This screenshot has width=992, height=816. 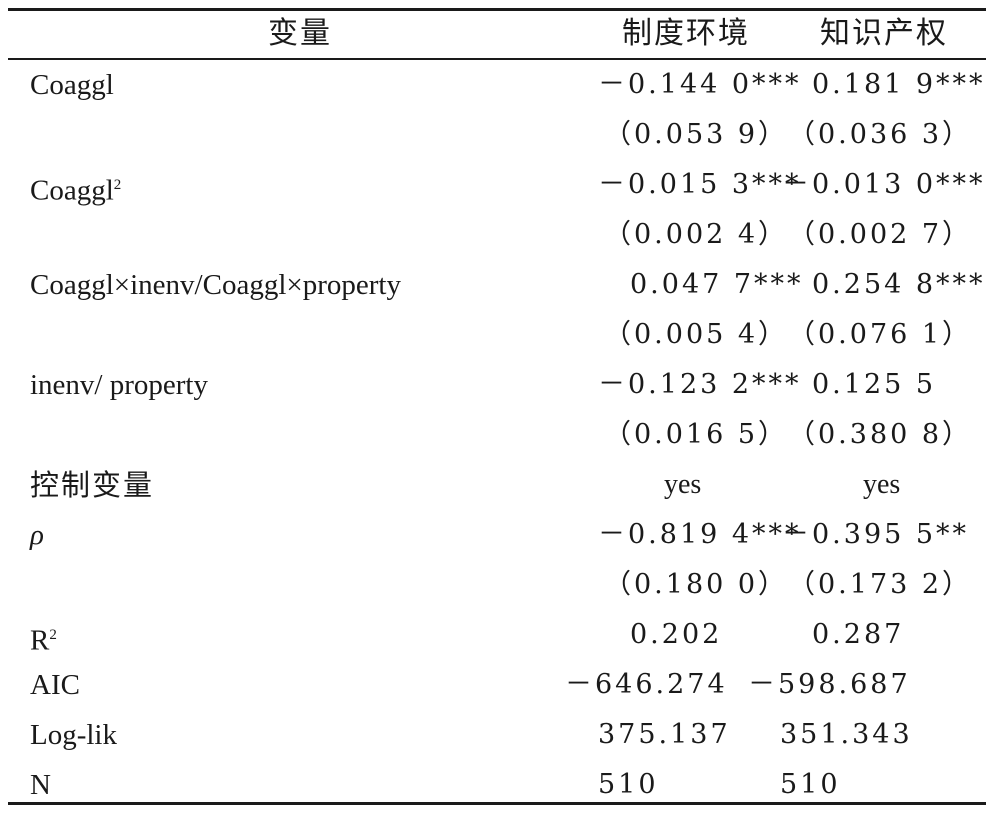 I want to click on cell-intellectual-property: （0.076 1）, so click(x=880, y=334).